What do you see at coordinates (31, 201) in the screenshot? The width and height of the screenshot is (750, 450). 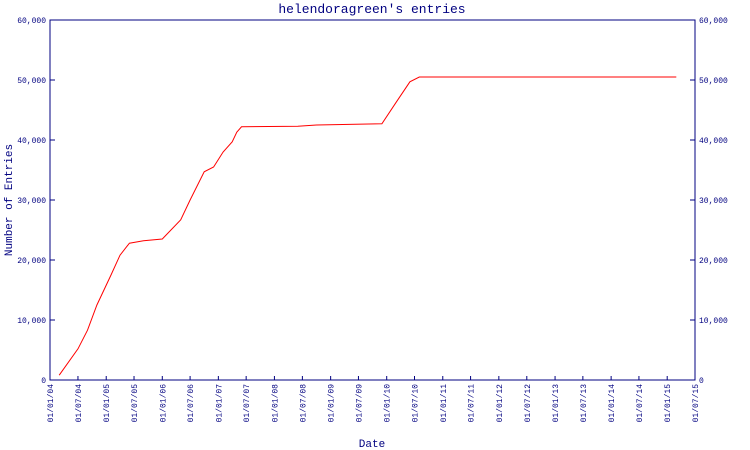 I see `y-tick-label: 30,000` at bounding box center [31, 201].